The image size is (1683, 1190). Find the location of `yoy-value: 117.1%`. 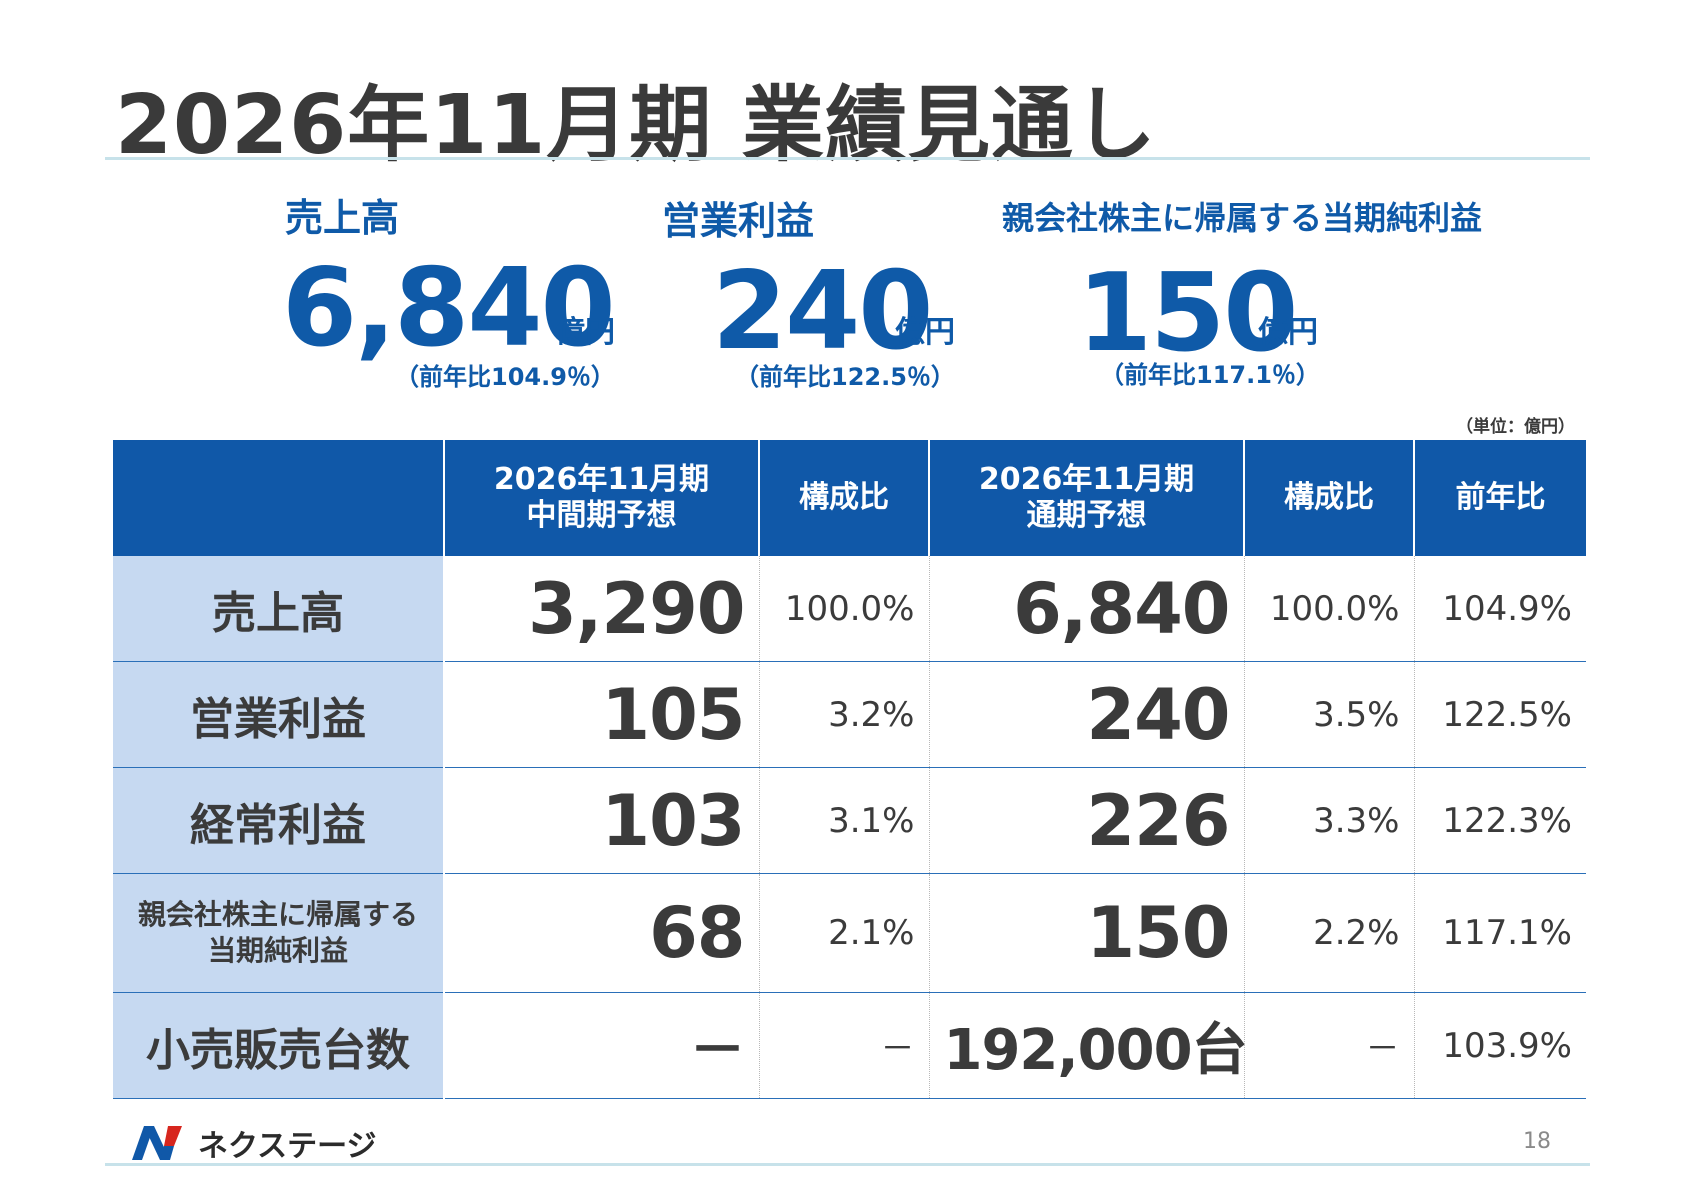

yoy-value: 117.1% is located at coordinates (1499, 933).